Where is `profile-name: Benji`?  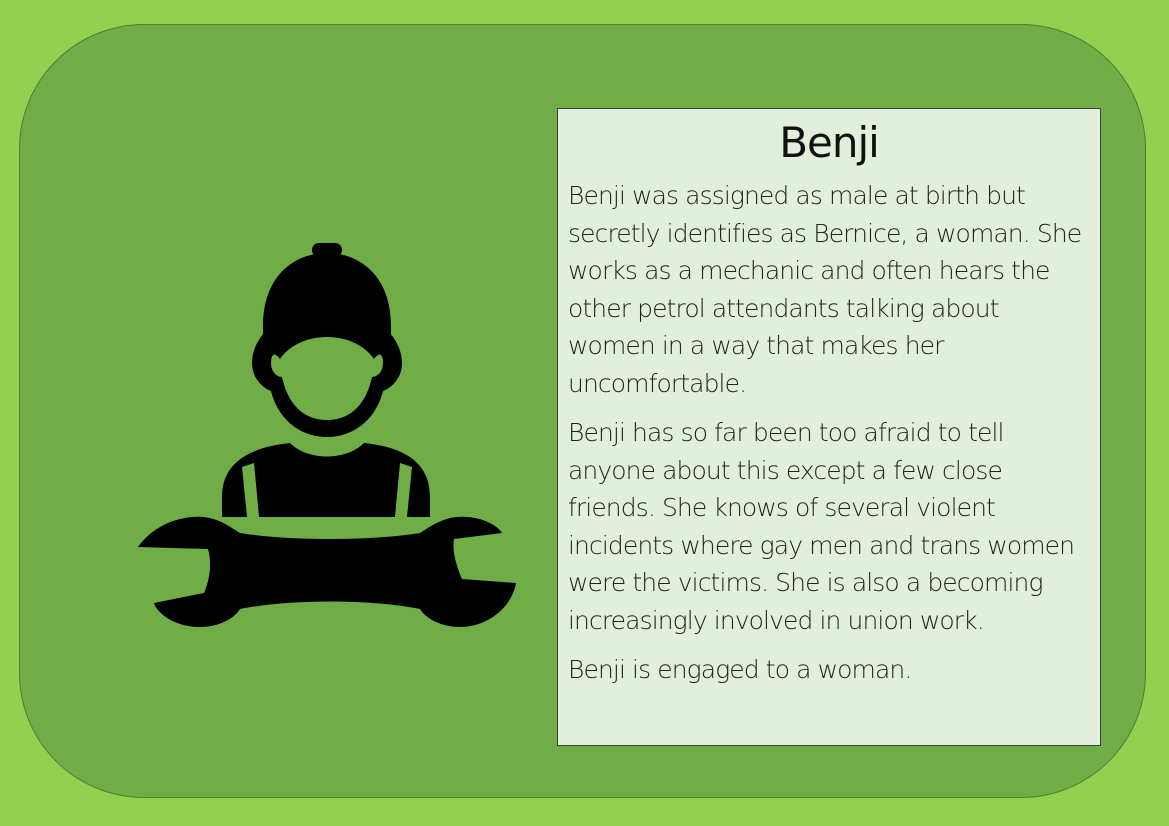
profile-name: Benji is located at coordinates (829, 142).